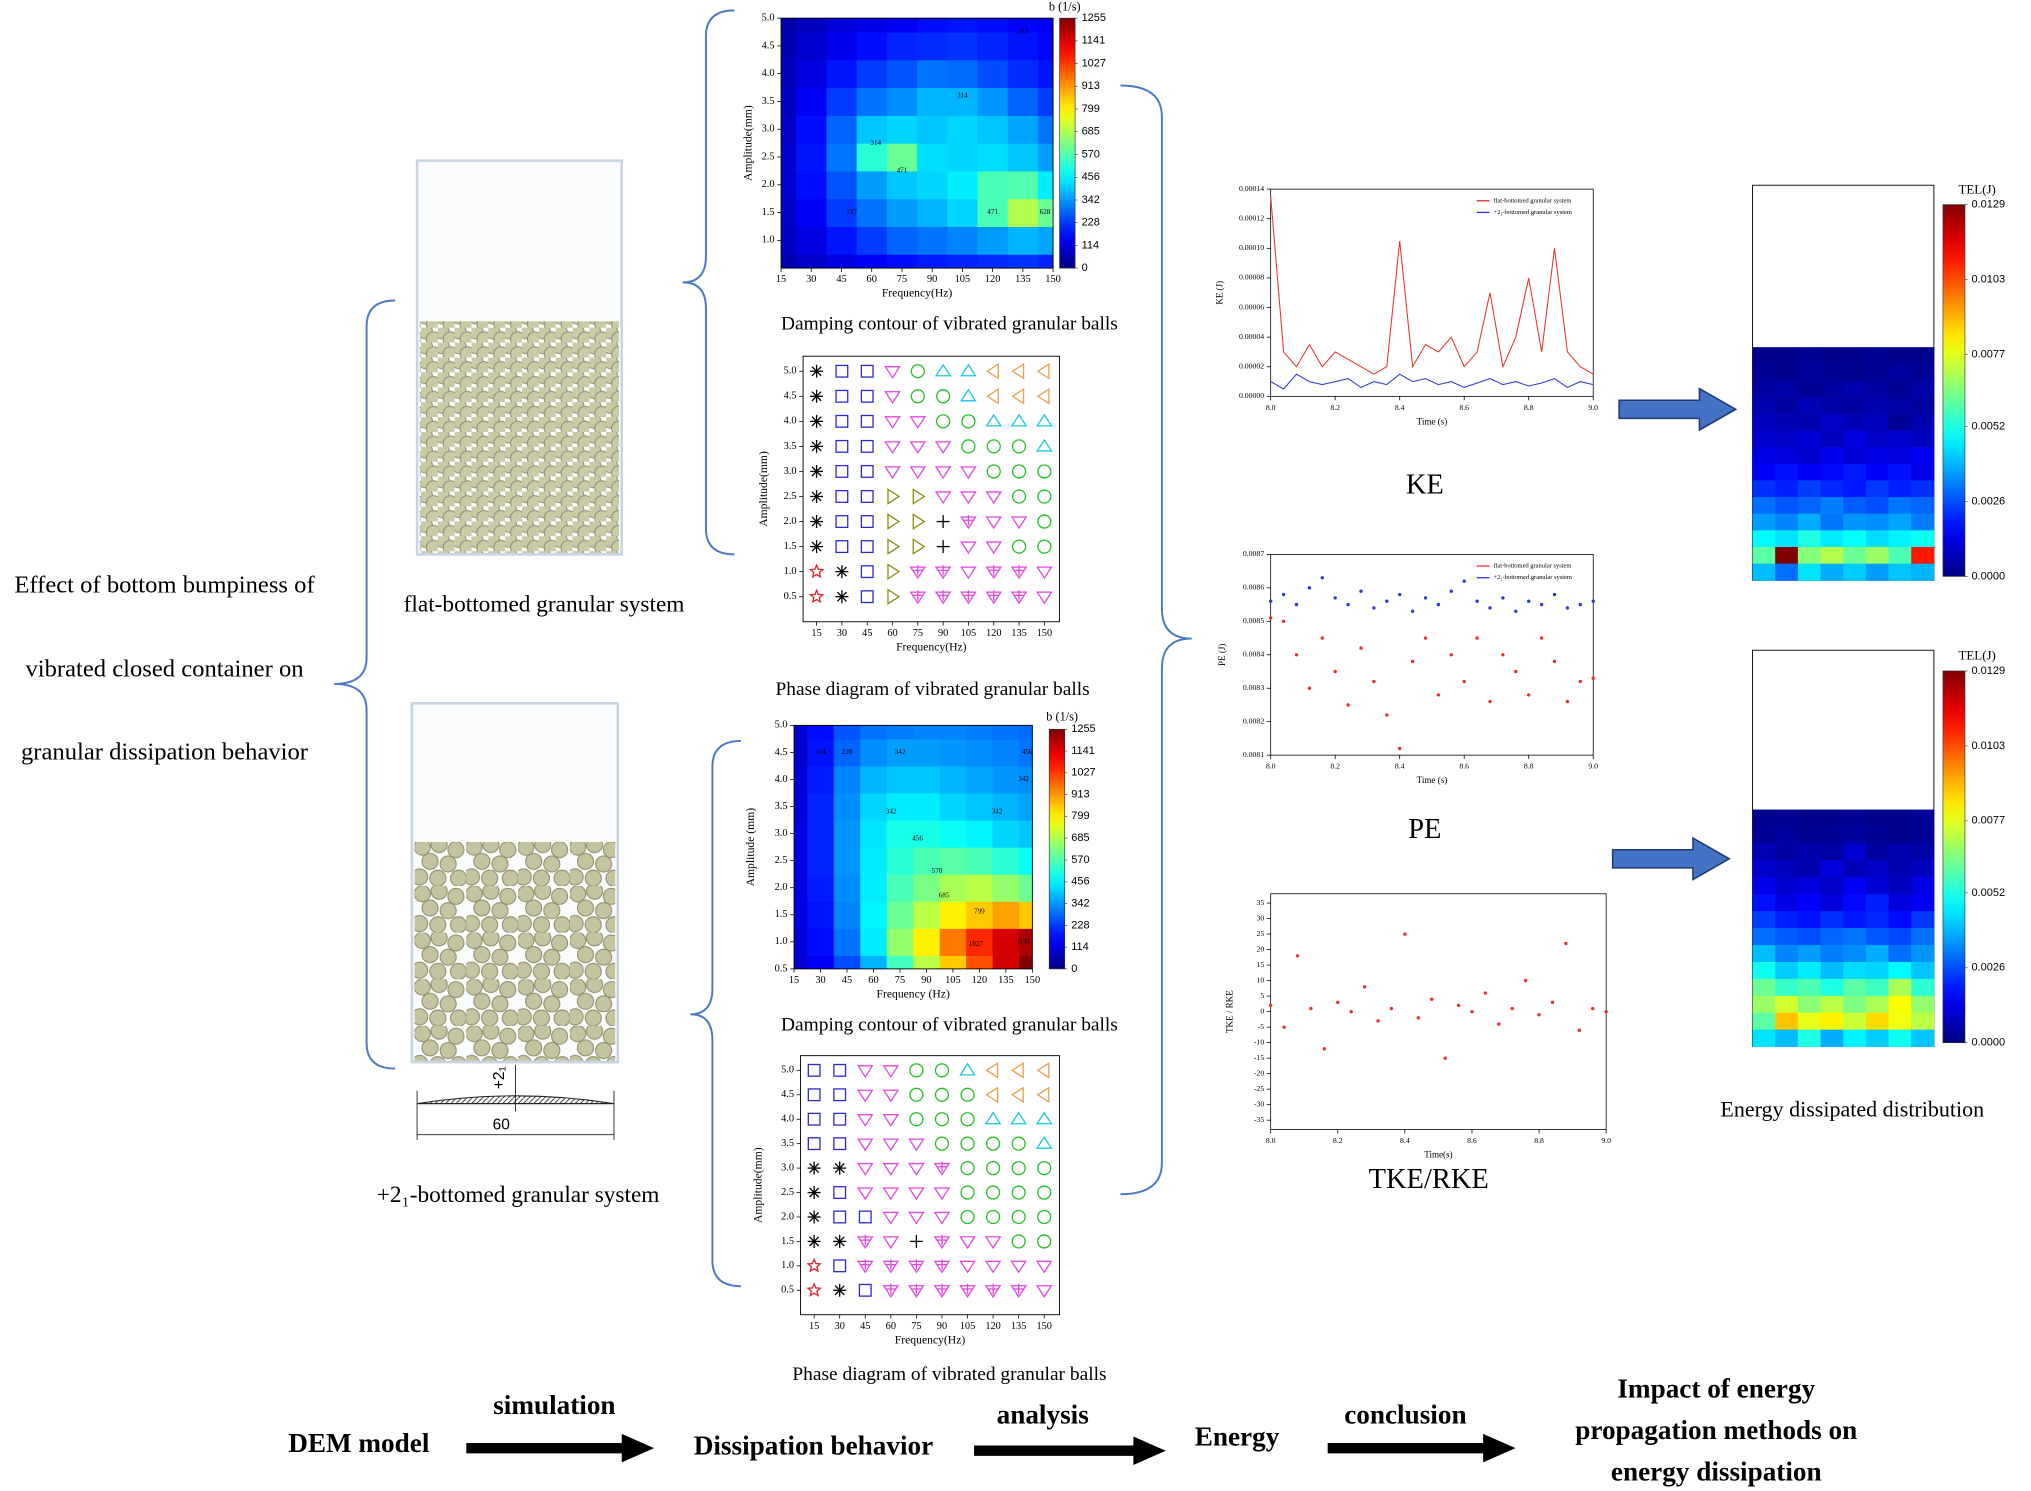 This screenshot has height=1491, width=2031. What do you see at coordinates (1259, 1072) in the screenshot?
I see `y-tick-label: -20` at bounding box center [1259, 1072].